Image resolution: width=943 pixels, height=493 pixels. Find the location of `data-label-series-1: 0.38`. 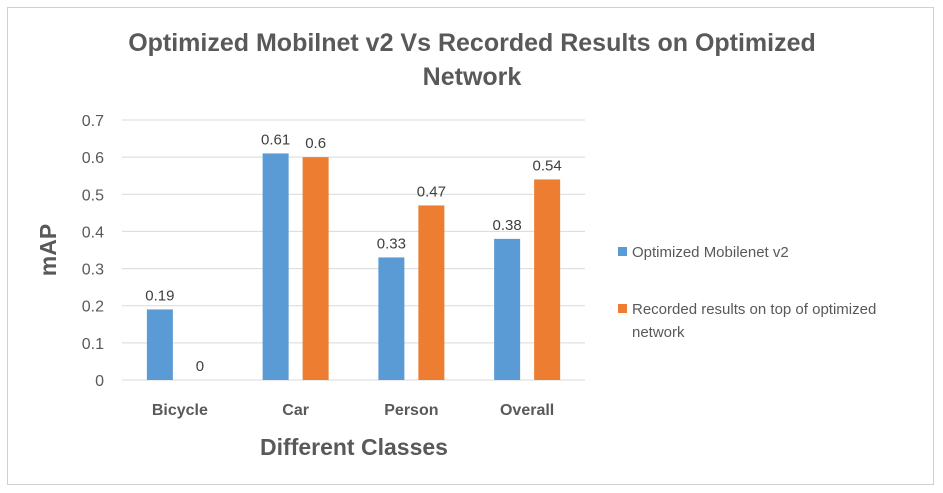

data-label-series-1: 0.38 is located at coordinates (507, 225).